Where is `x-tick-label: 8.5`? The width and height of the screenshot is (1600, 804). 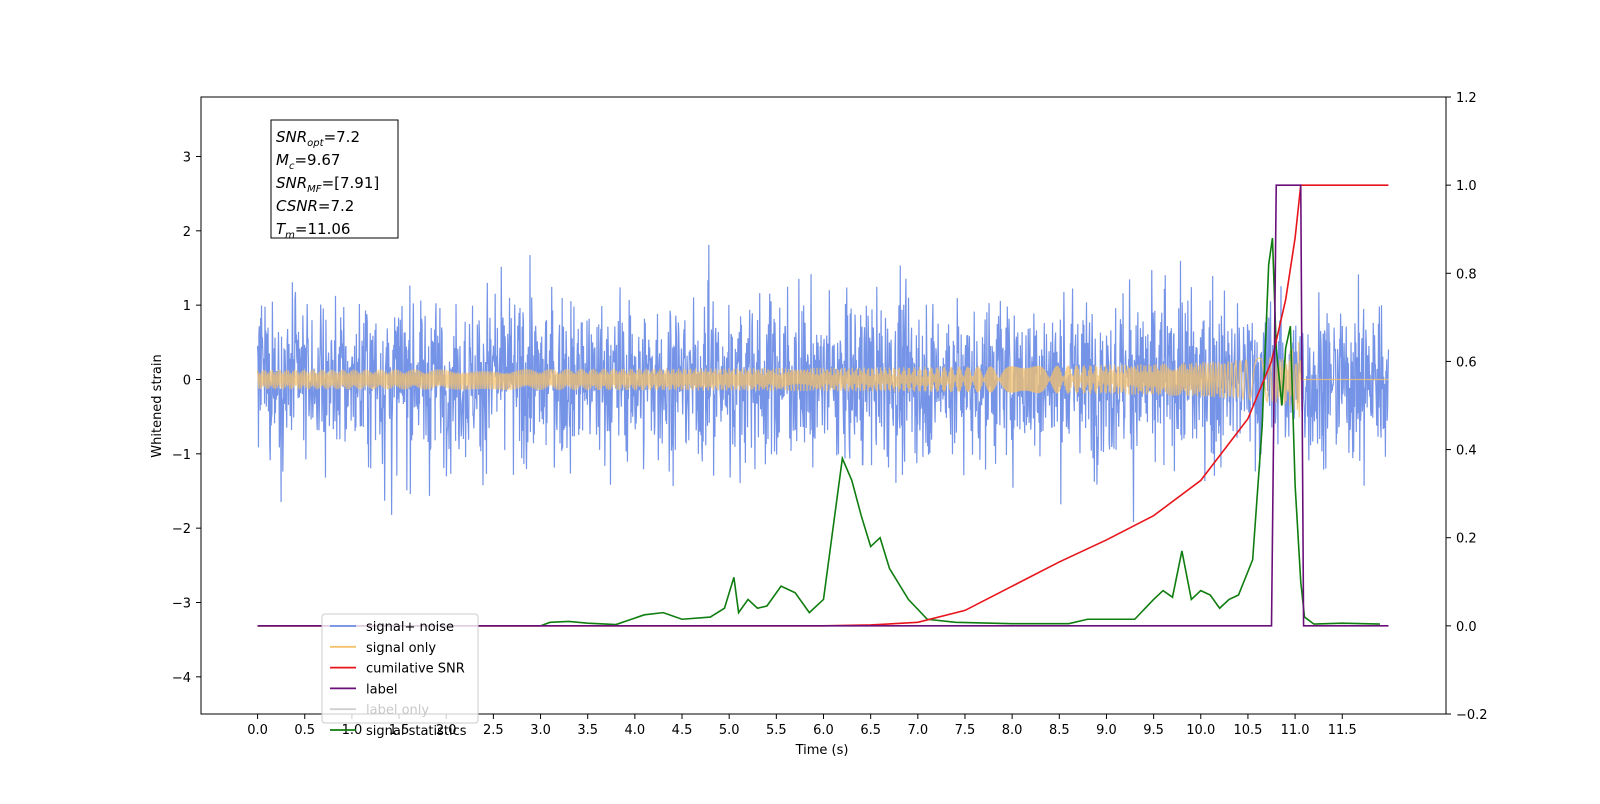 x-tick-label: 8.5 is located at coordinates (1059, 730).